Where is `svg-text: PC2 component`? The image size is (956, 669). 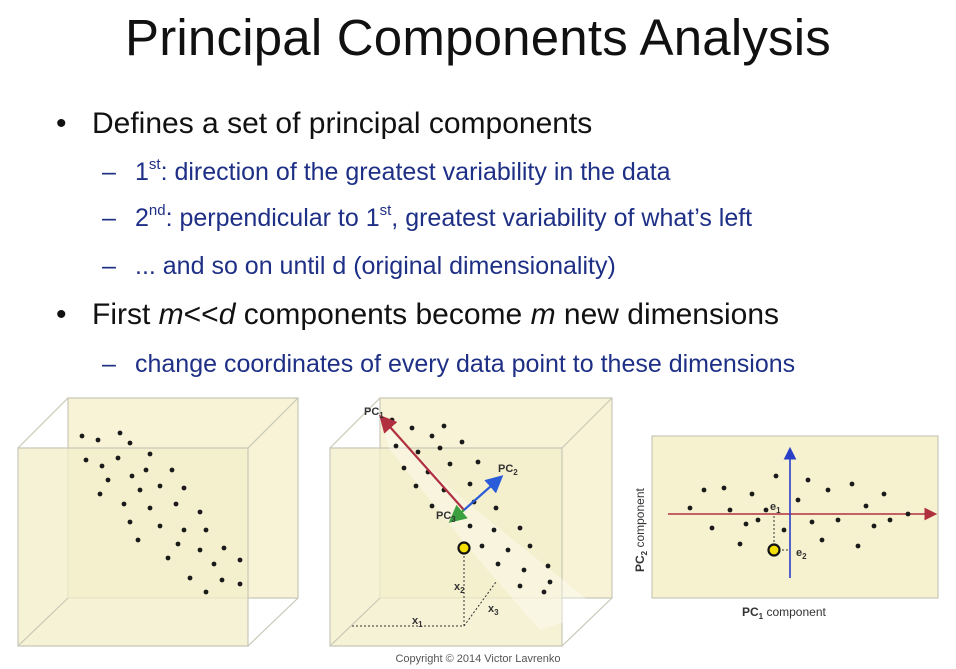
svg-text: PC2 component is located at coordinates (641, 530).